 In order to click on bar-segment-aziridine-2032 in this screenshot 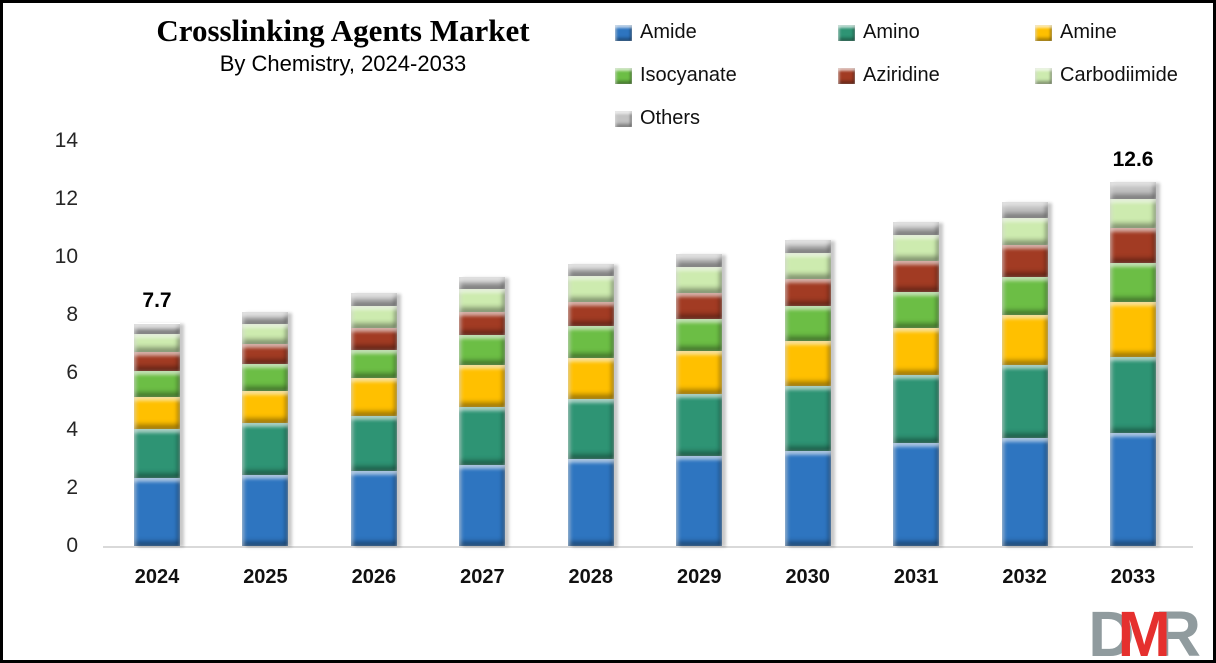, I will do `click(1024, 261)`.